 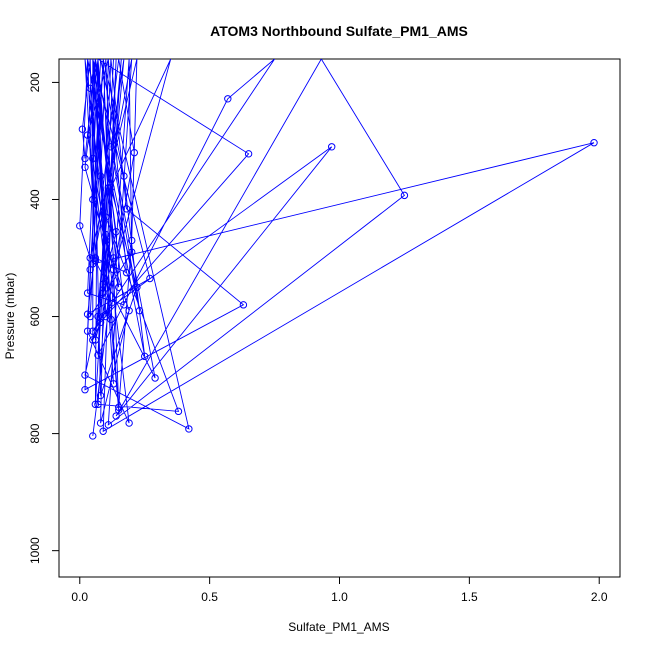 I want to click on chart-title: ATOM3 Northbound Sulfate_PM1_AMS, so click(x=339, y=31).